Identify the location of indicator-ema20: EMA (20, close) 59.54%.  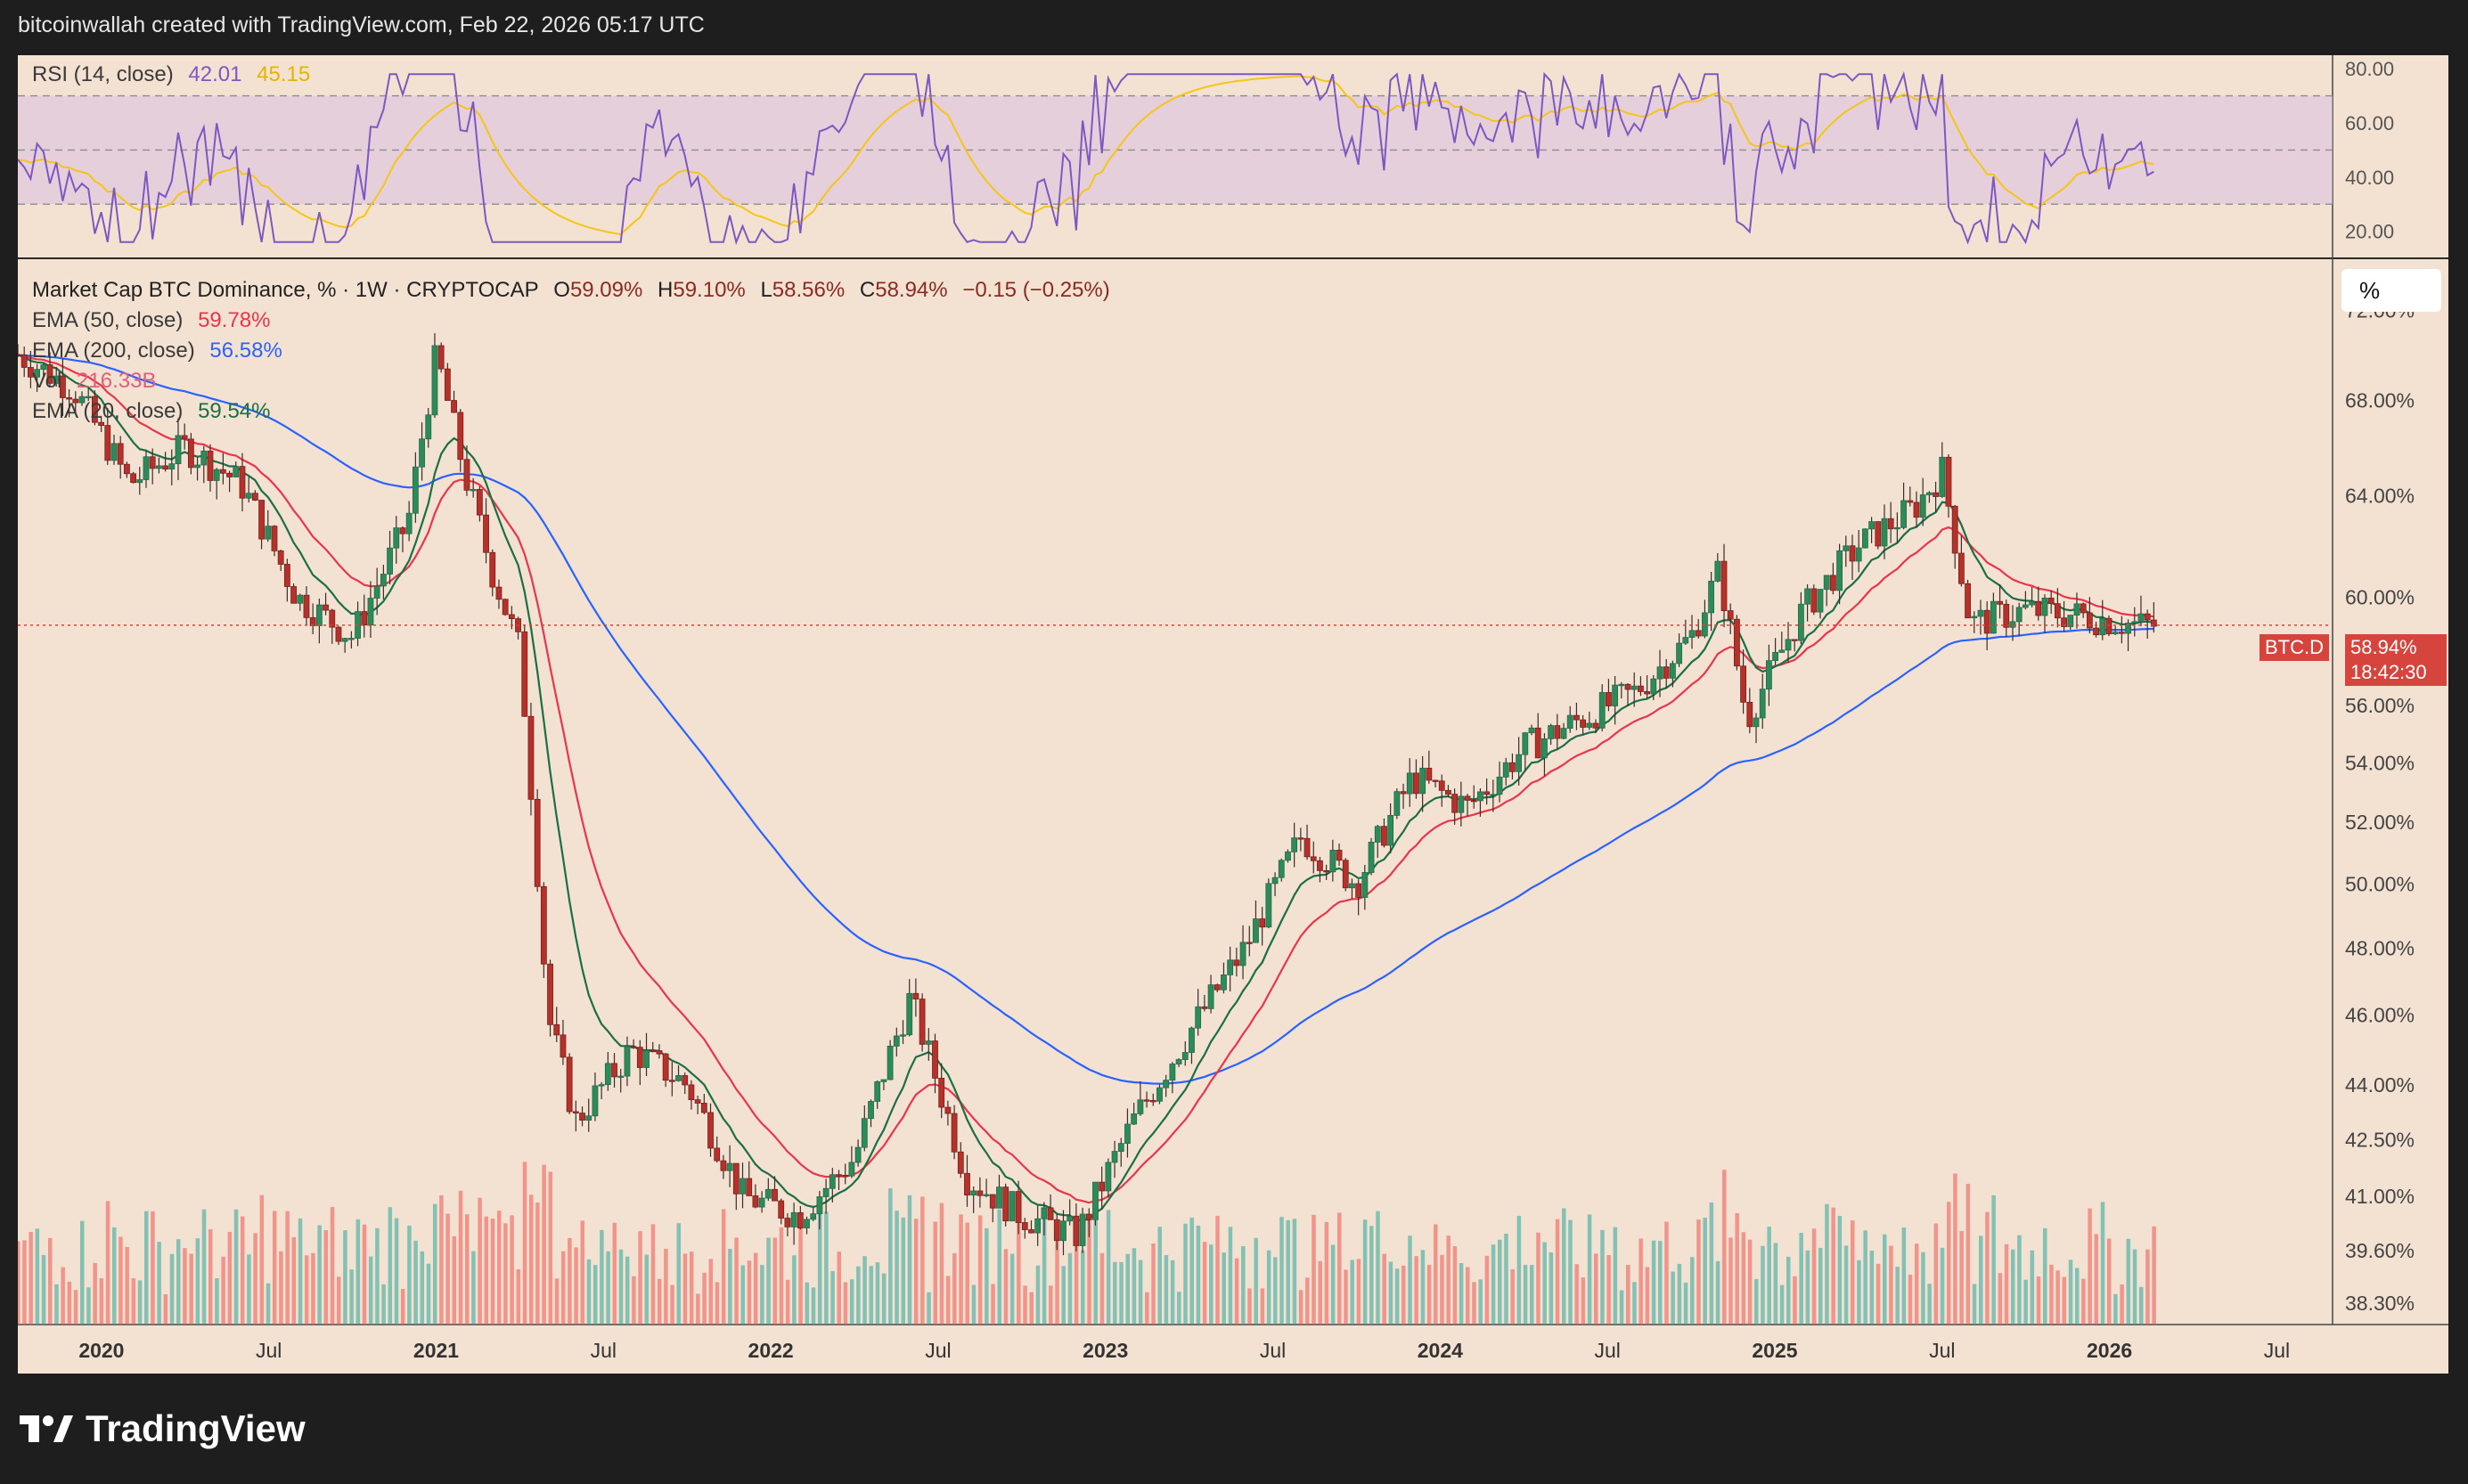
(155, 412).